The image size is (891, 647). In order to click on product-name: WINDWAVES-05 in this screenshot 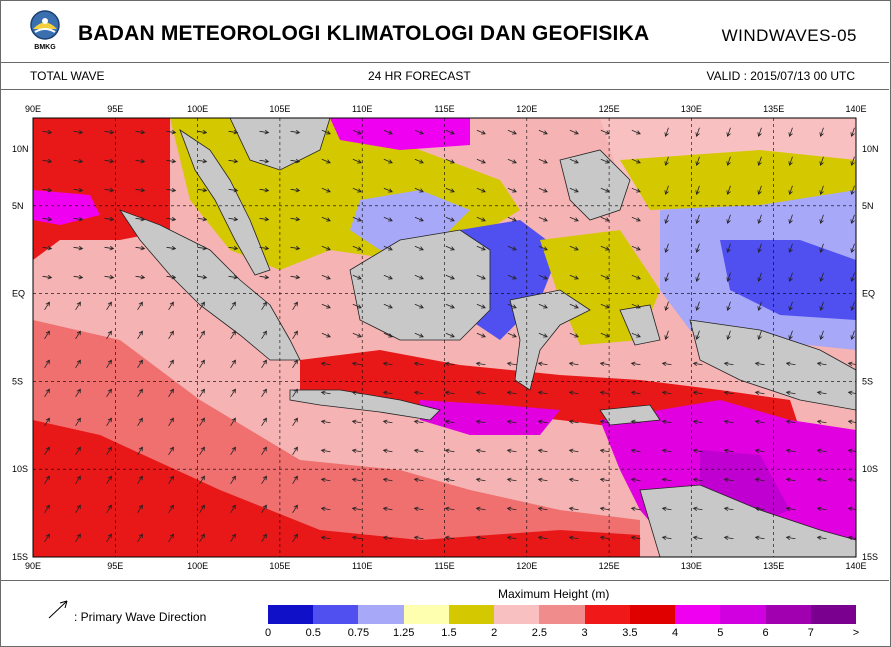, I will do `click(789, 35)`.